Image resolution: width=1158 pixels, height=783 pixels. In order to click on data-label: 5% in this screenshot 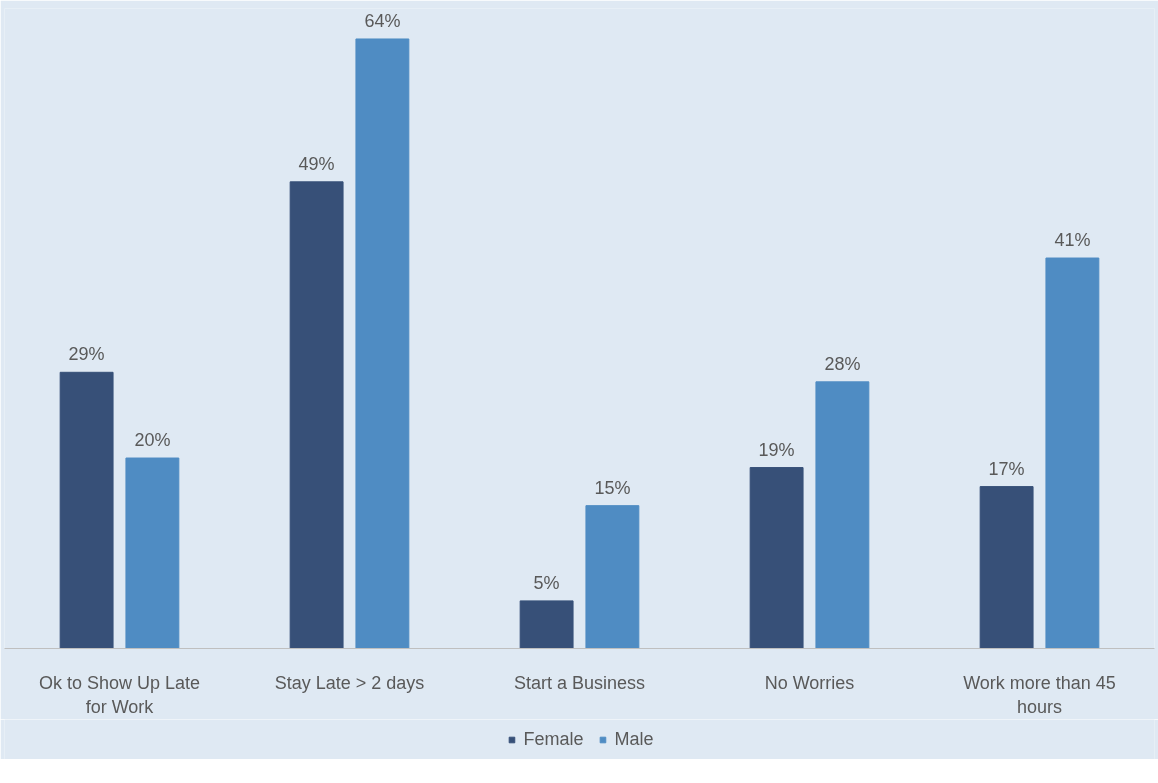, I will do `click(546, 582)`.